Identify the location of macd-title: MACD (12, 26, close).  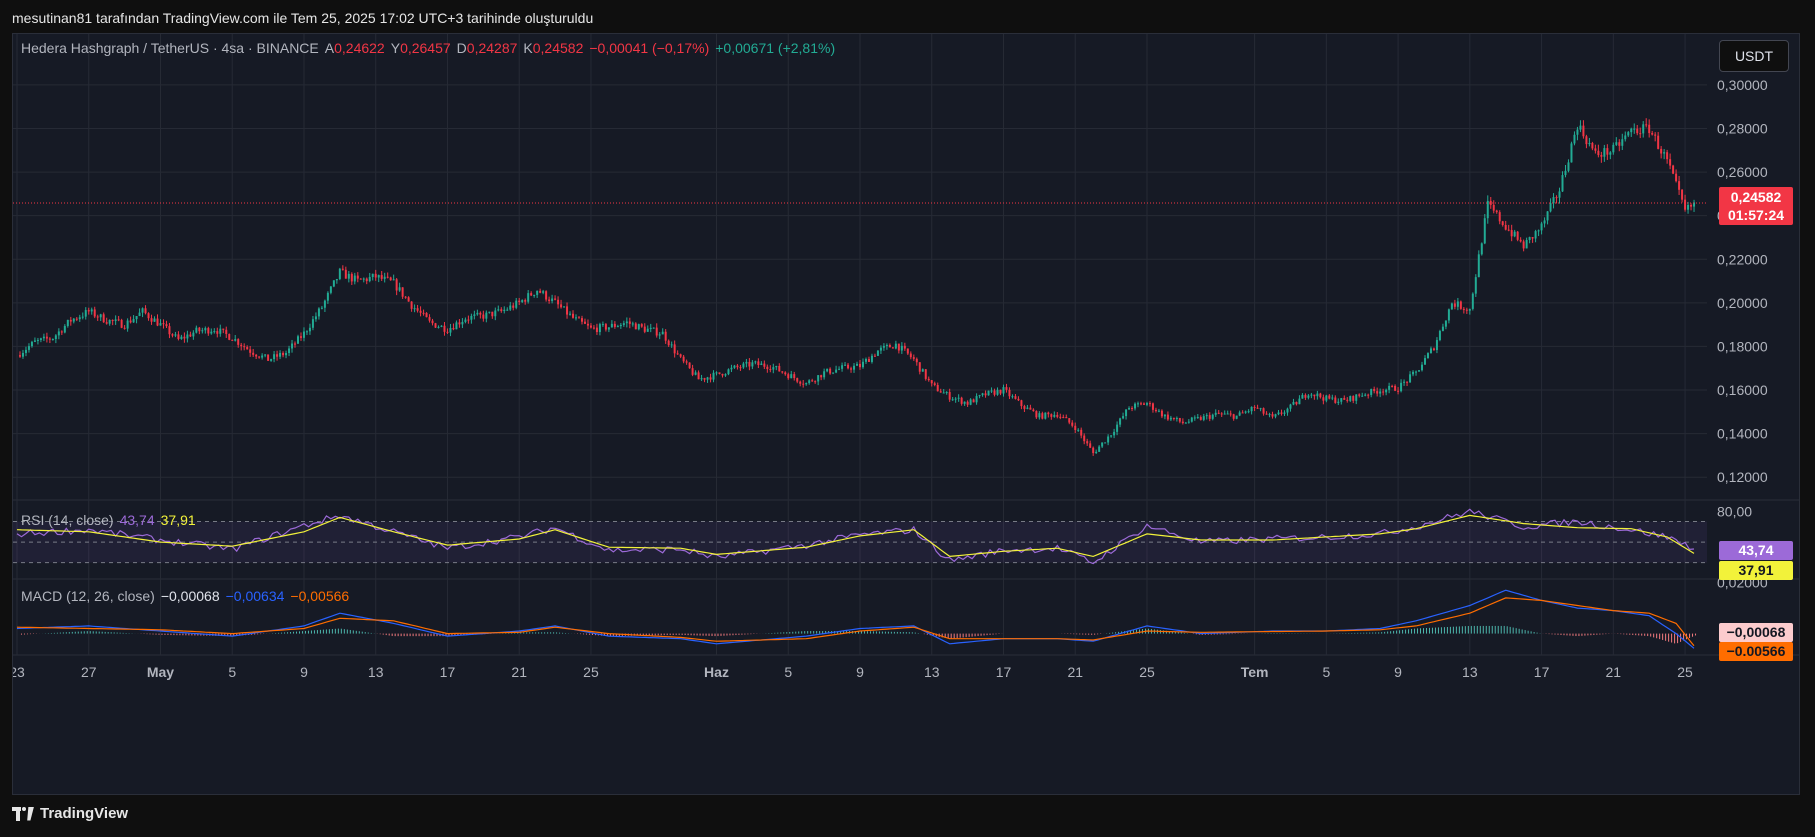
(88, 596).